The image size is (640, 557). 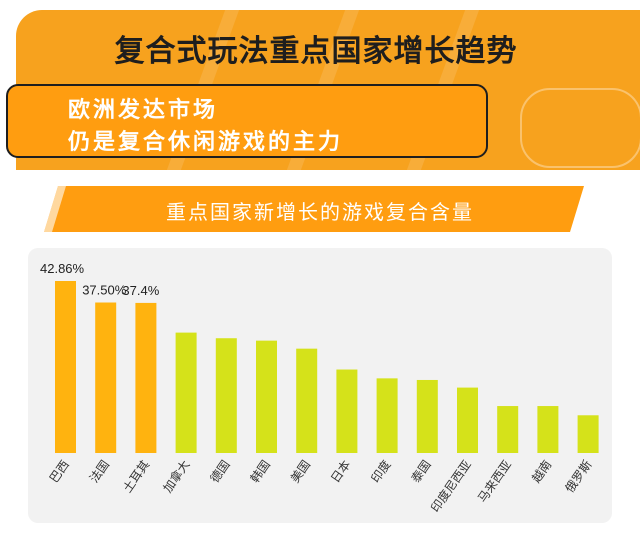 I want to click on chart-title: 重点国家新增长的游戏复合含量, so click(x=320, y=212).